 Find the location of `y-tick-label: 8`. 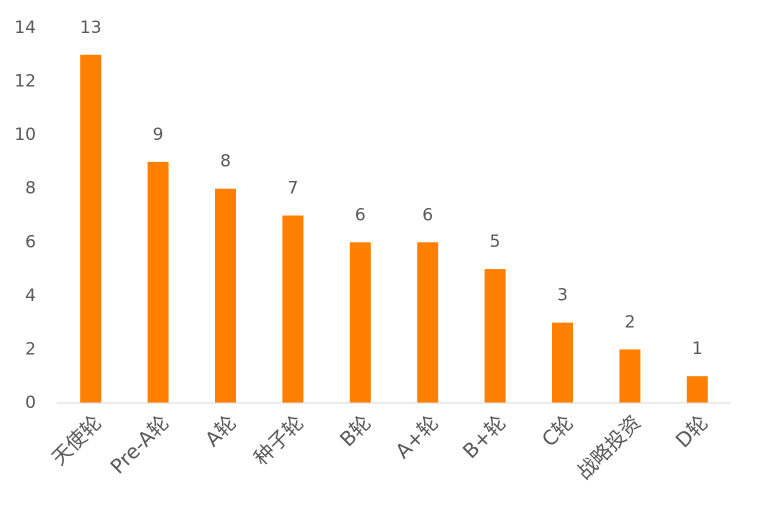

y-tick-label: 8 is located at coordinates (30, 189).